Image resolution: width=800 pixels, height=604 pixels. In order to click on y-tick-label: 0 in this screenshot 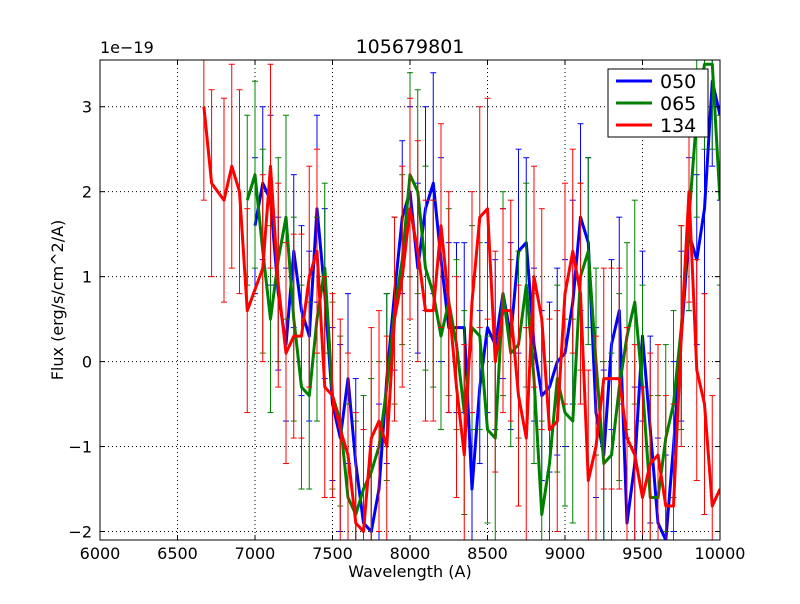, I will do `click(87, 362)`.